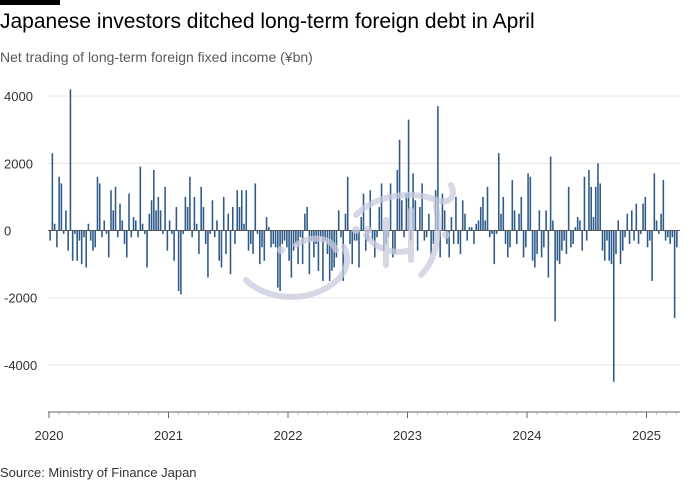  What do you see at coordinates (357, 427) in the screenshot?
I see `x-axis: 2020 2021 2022 2023 2024 2025` at bounding box center [357, 427].